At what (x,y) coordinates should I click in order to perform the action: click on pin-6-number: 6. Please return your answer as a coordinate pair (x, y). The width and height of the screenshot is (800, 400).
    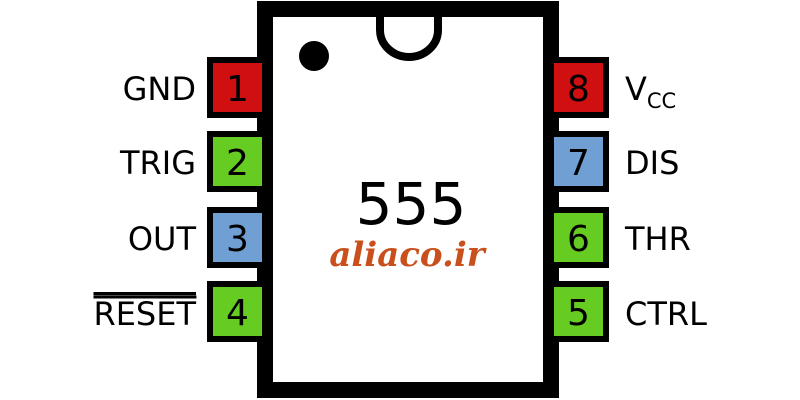
    Looking at the image, I should click on (578, 239).